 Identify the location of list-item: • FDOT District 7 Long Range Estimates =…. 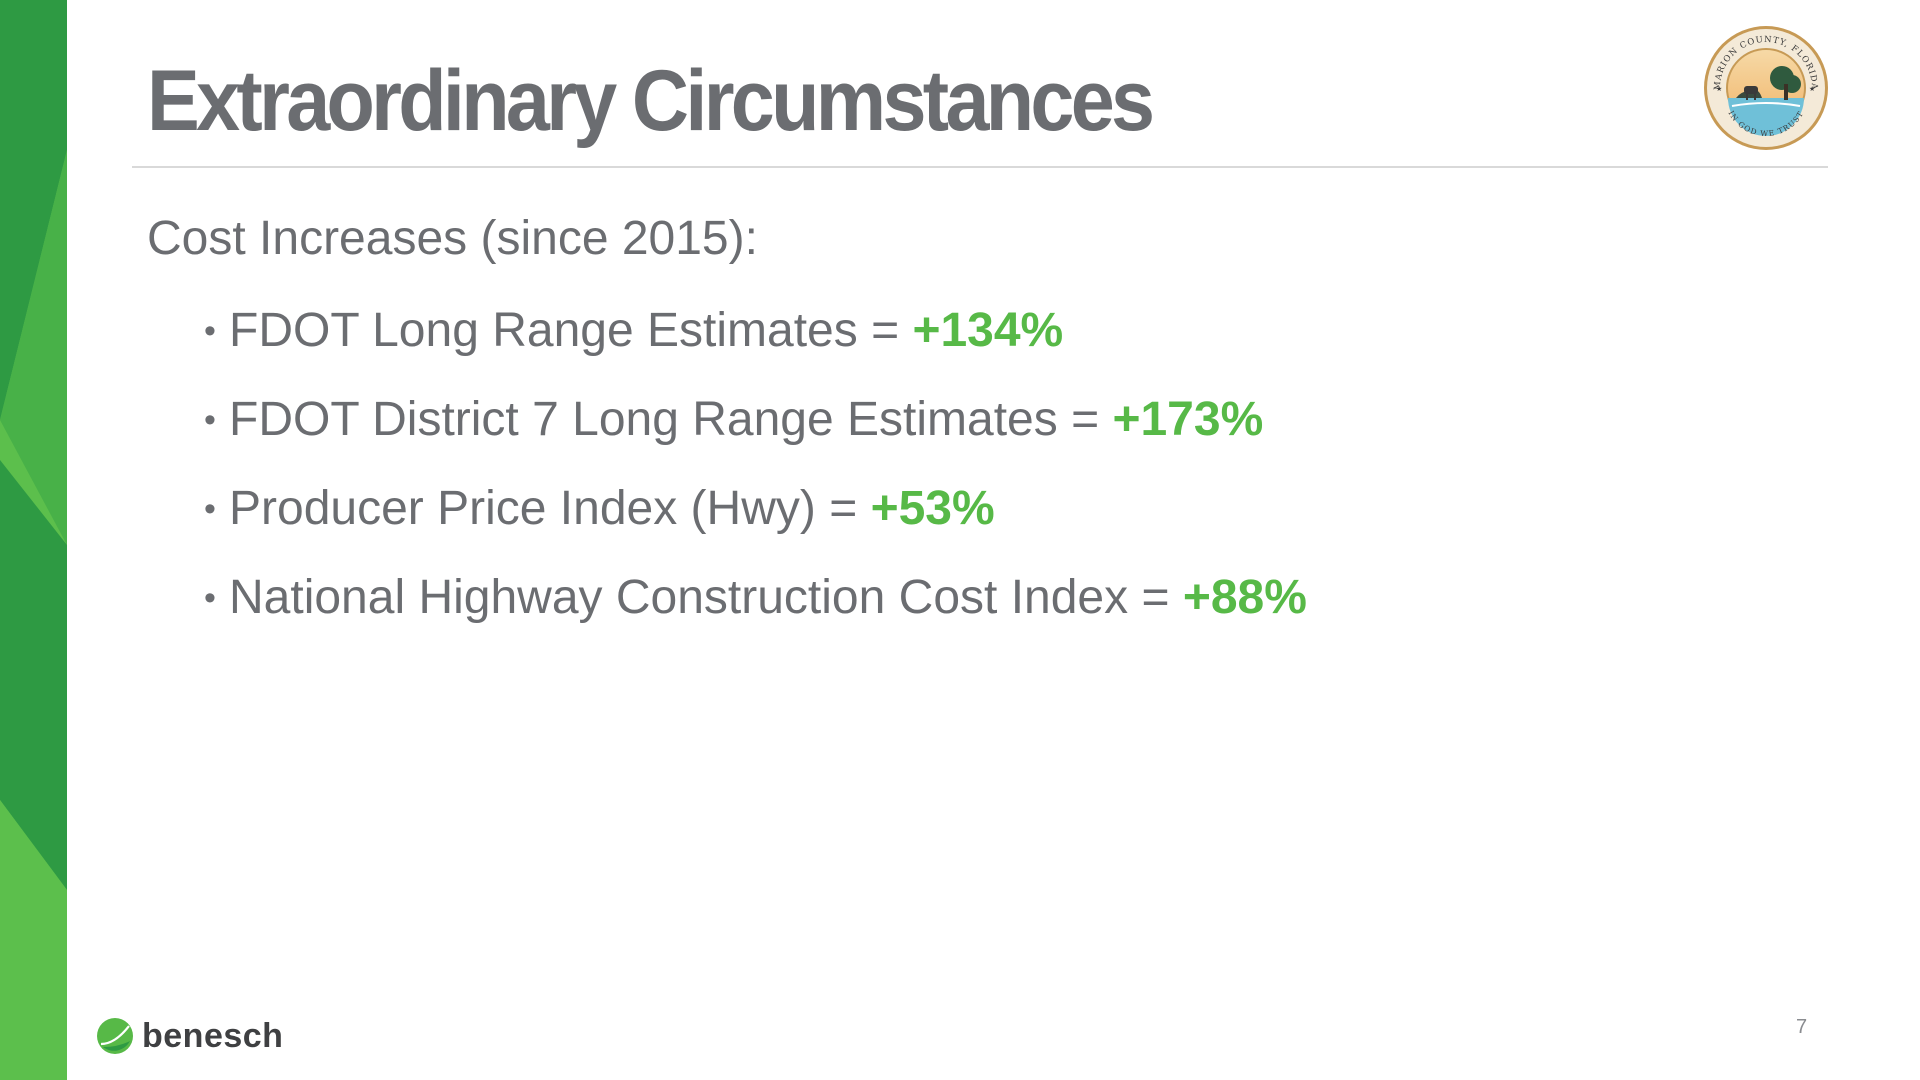
(947, 420).